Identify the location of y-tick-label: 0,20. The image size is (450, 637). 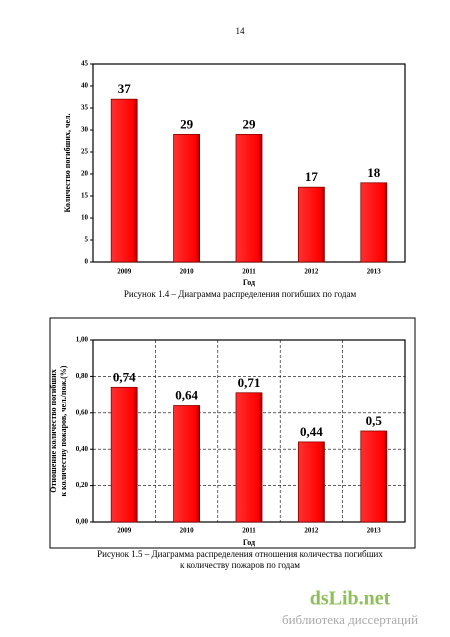
(82, 485).